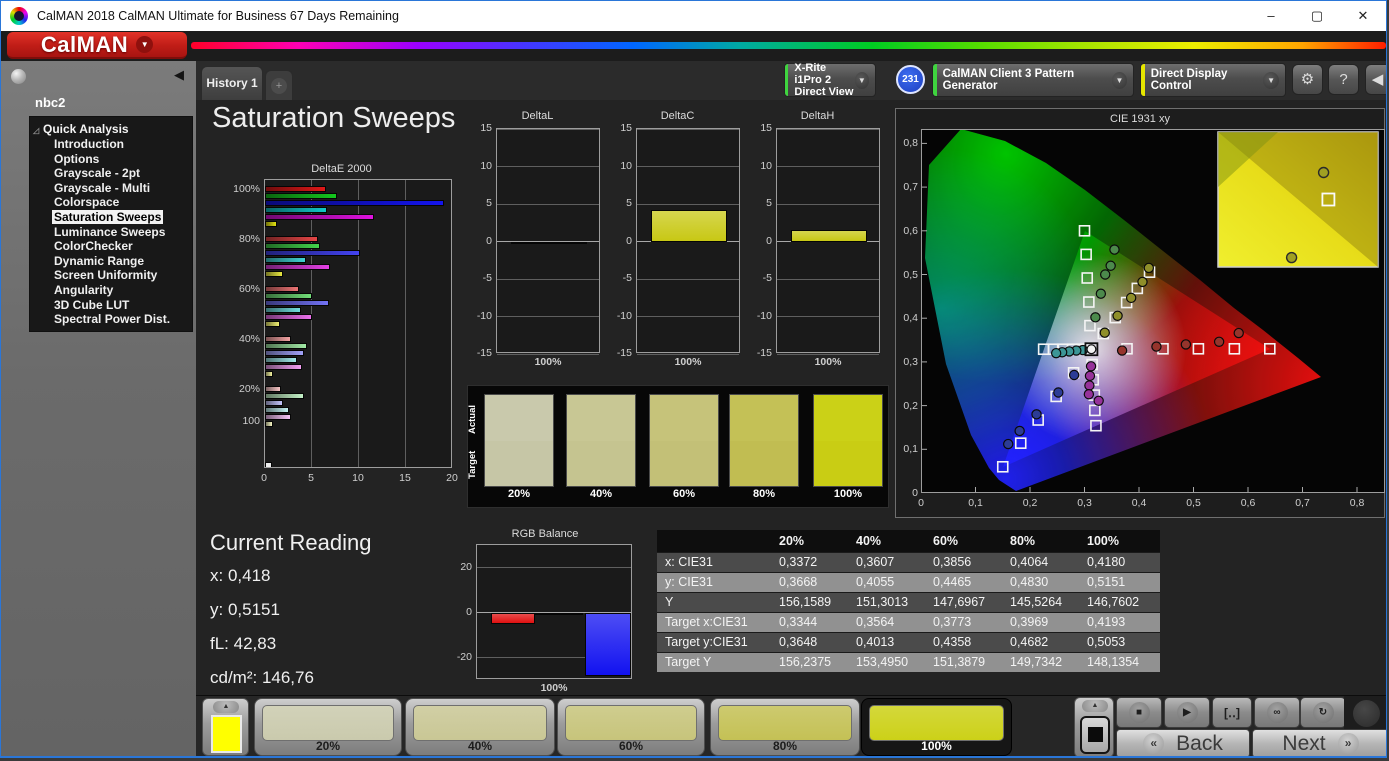  What do you see at coordinates (1187, 712) in the screenshot?
I see `play-button: ▶` at bounding box center [1187, 712].